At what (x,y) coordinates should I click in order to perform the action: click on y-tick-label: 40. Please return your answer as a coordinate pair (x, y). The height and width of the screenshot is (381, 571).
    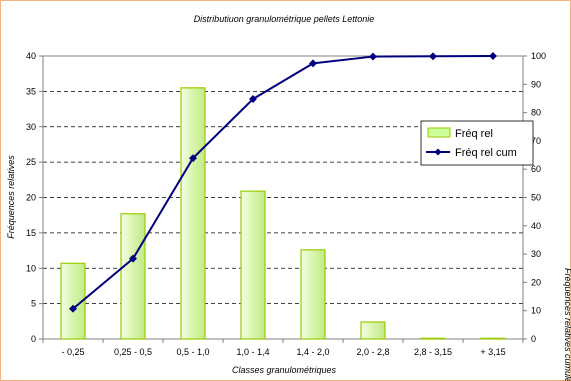
    Looking at the image, I should click on (31, 56).